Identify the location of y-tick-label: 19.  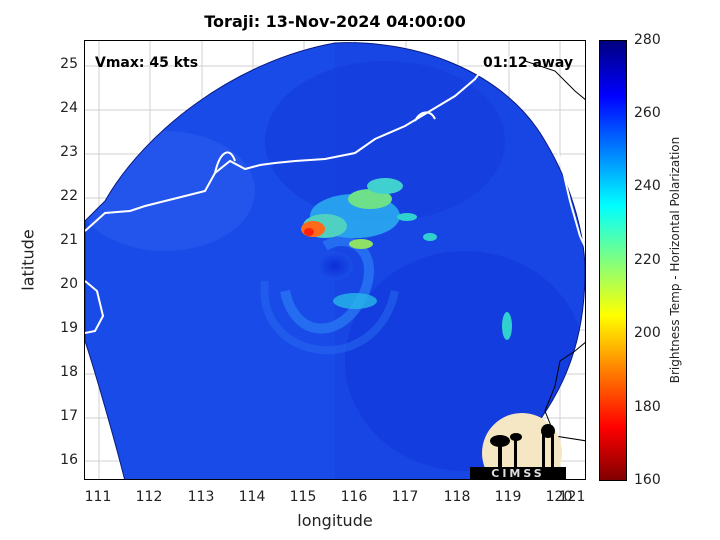
(69, 328).